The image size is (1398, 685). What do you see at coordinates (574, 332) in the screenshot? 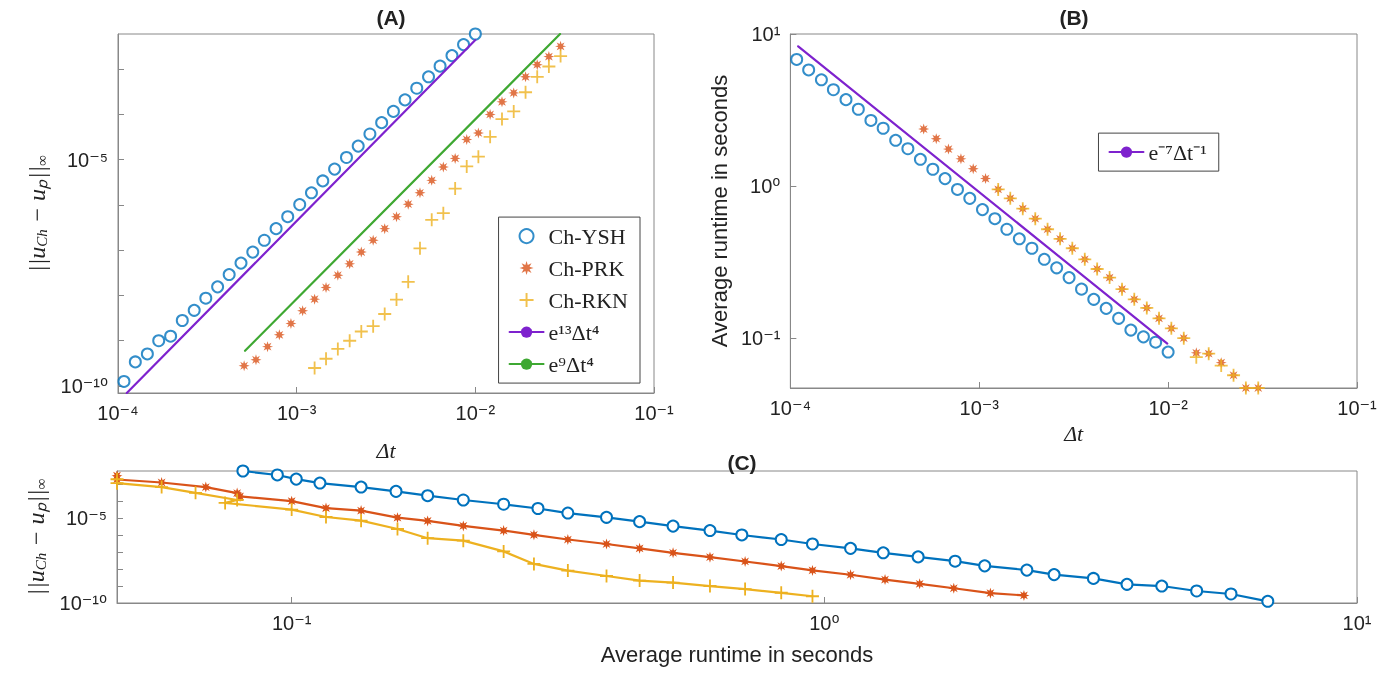
I see `legend-label: e¹³Δt⁴` at bounding box center [574, 332].